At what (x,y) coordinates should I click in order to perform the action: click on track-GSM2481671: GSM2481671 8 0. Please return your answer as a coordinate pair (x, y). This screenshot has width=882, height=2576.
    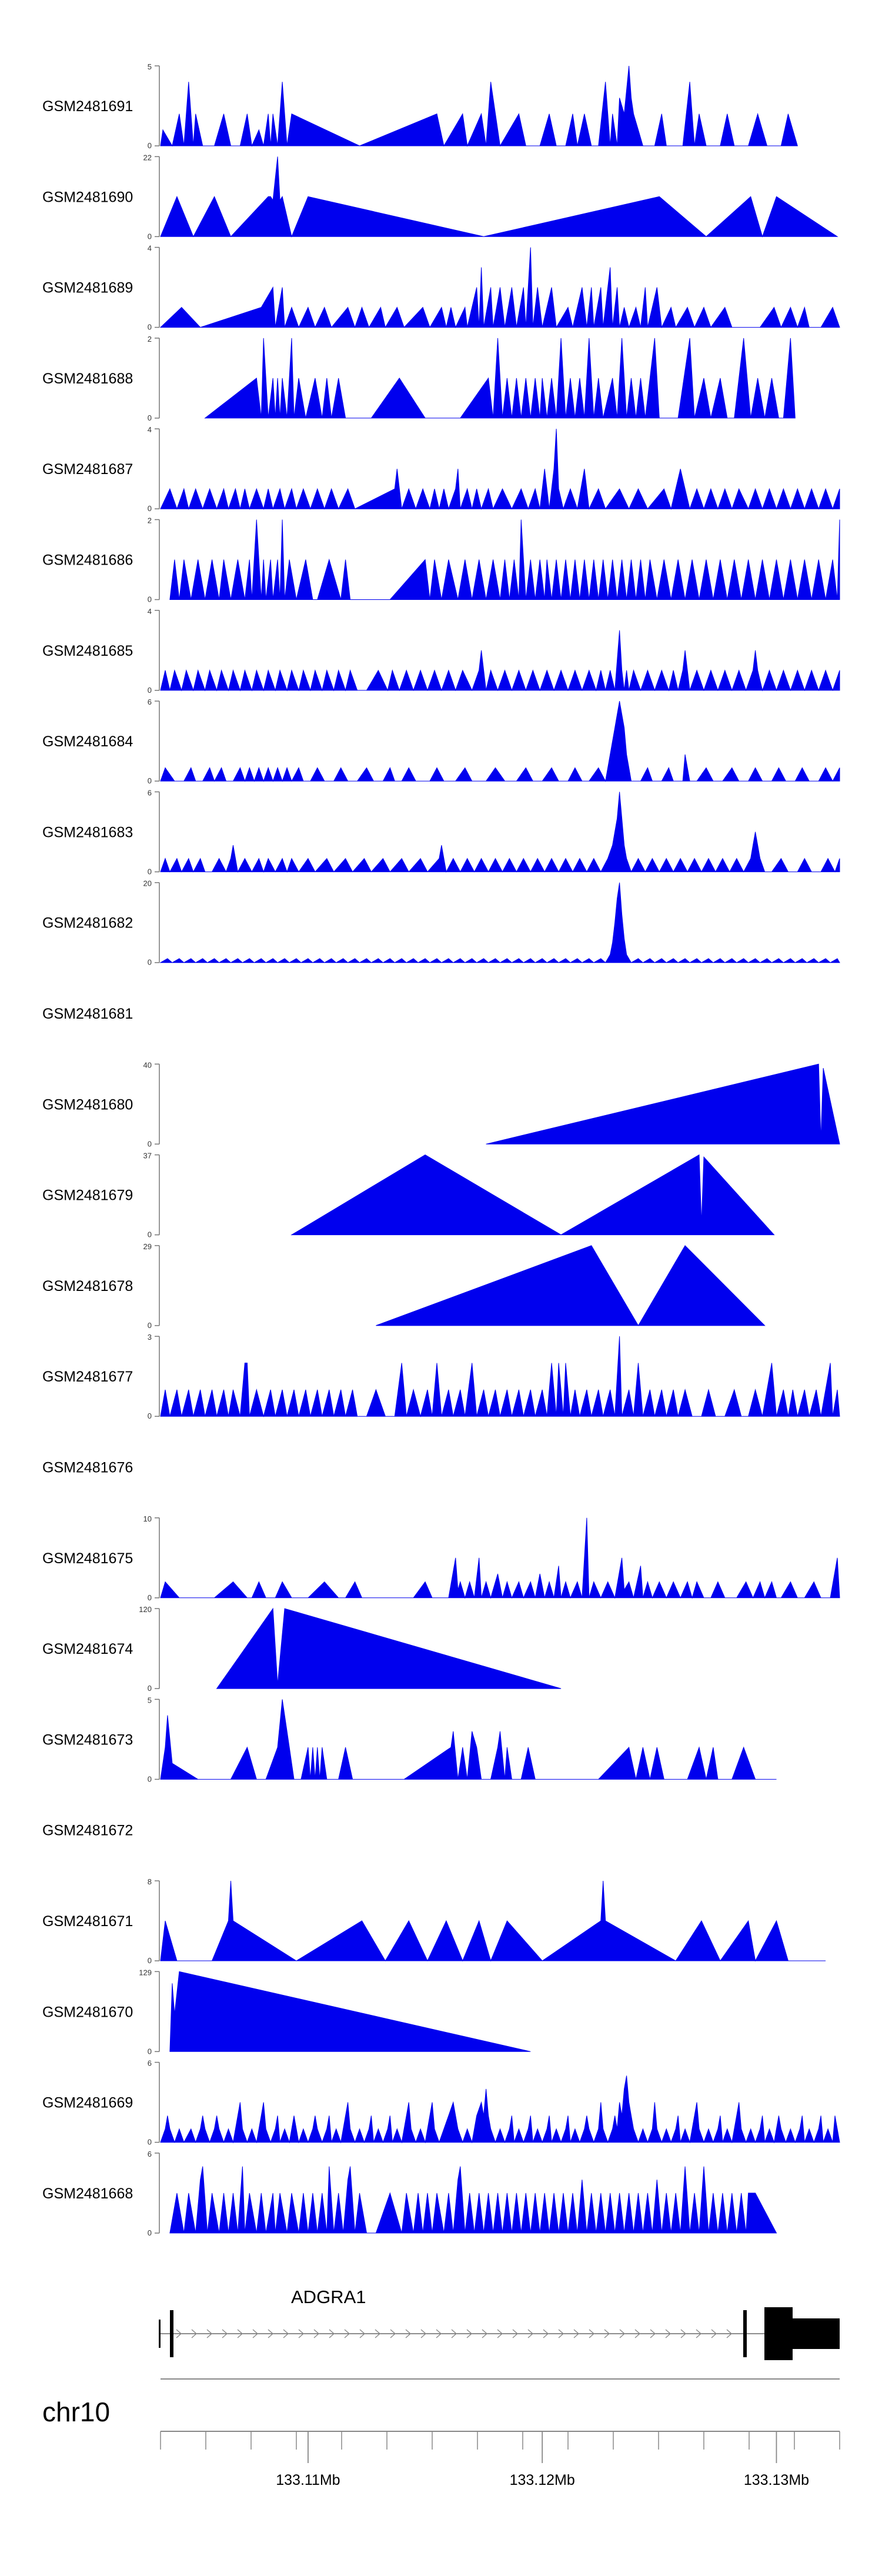
    Looking at the image, I should click on (434, 1921).